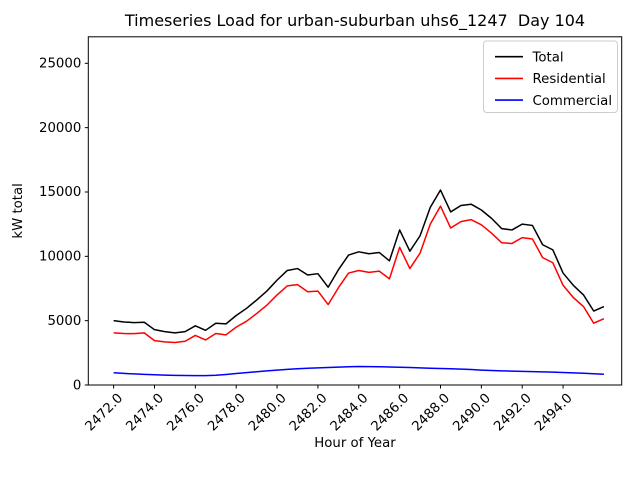 The width and height of the screenshot is (640, 480). I want to click on x-axis-label: Hour of Year, so click(355, 443).